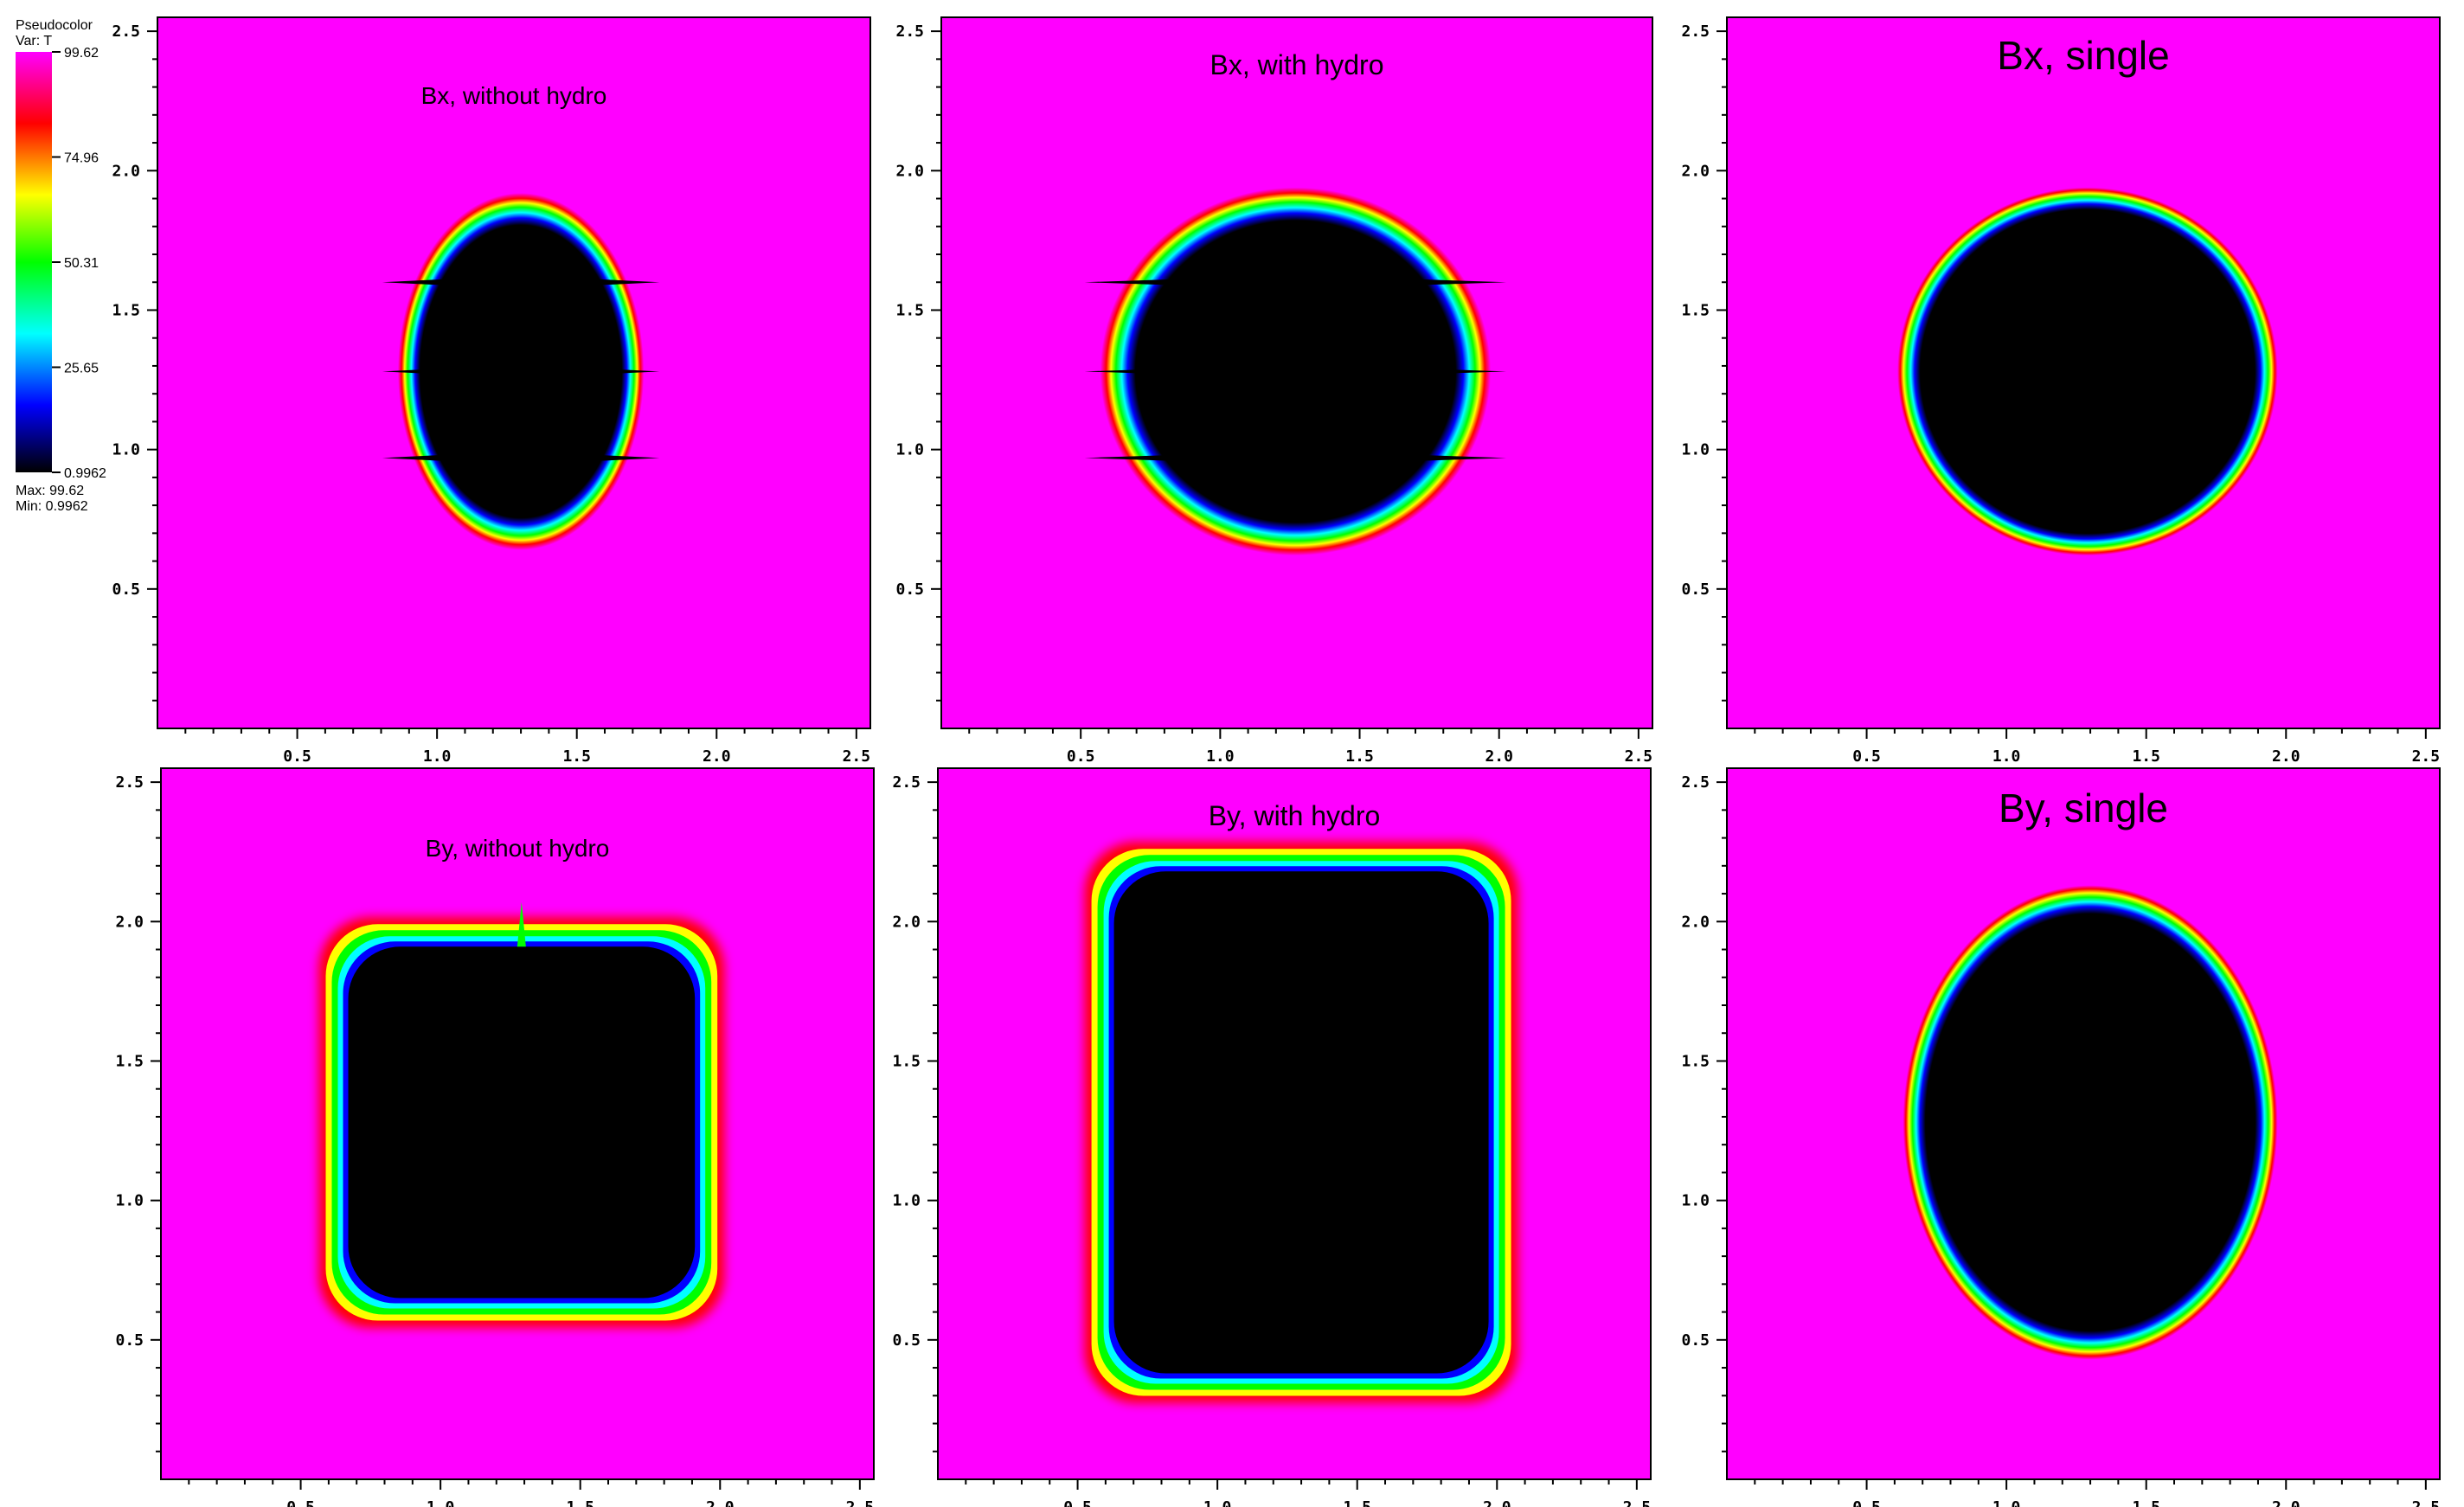 The image size is (2464, 1507). What do you see at coordinates (82, 158) in the screenshot?
I see `legend-tick-label: 74.96` at bounding box center [82, 158].